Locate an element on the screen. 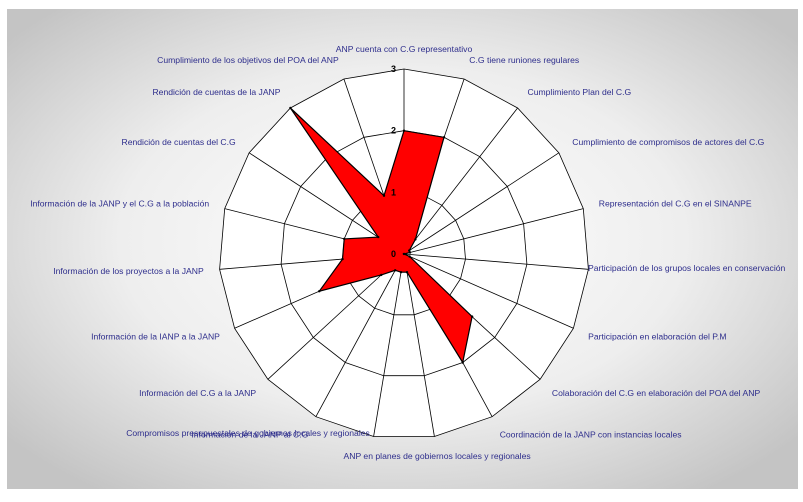  category-label-0: ANP cuenta con C.G representativo is located at coordinates (404, 49).